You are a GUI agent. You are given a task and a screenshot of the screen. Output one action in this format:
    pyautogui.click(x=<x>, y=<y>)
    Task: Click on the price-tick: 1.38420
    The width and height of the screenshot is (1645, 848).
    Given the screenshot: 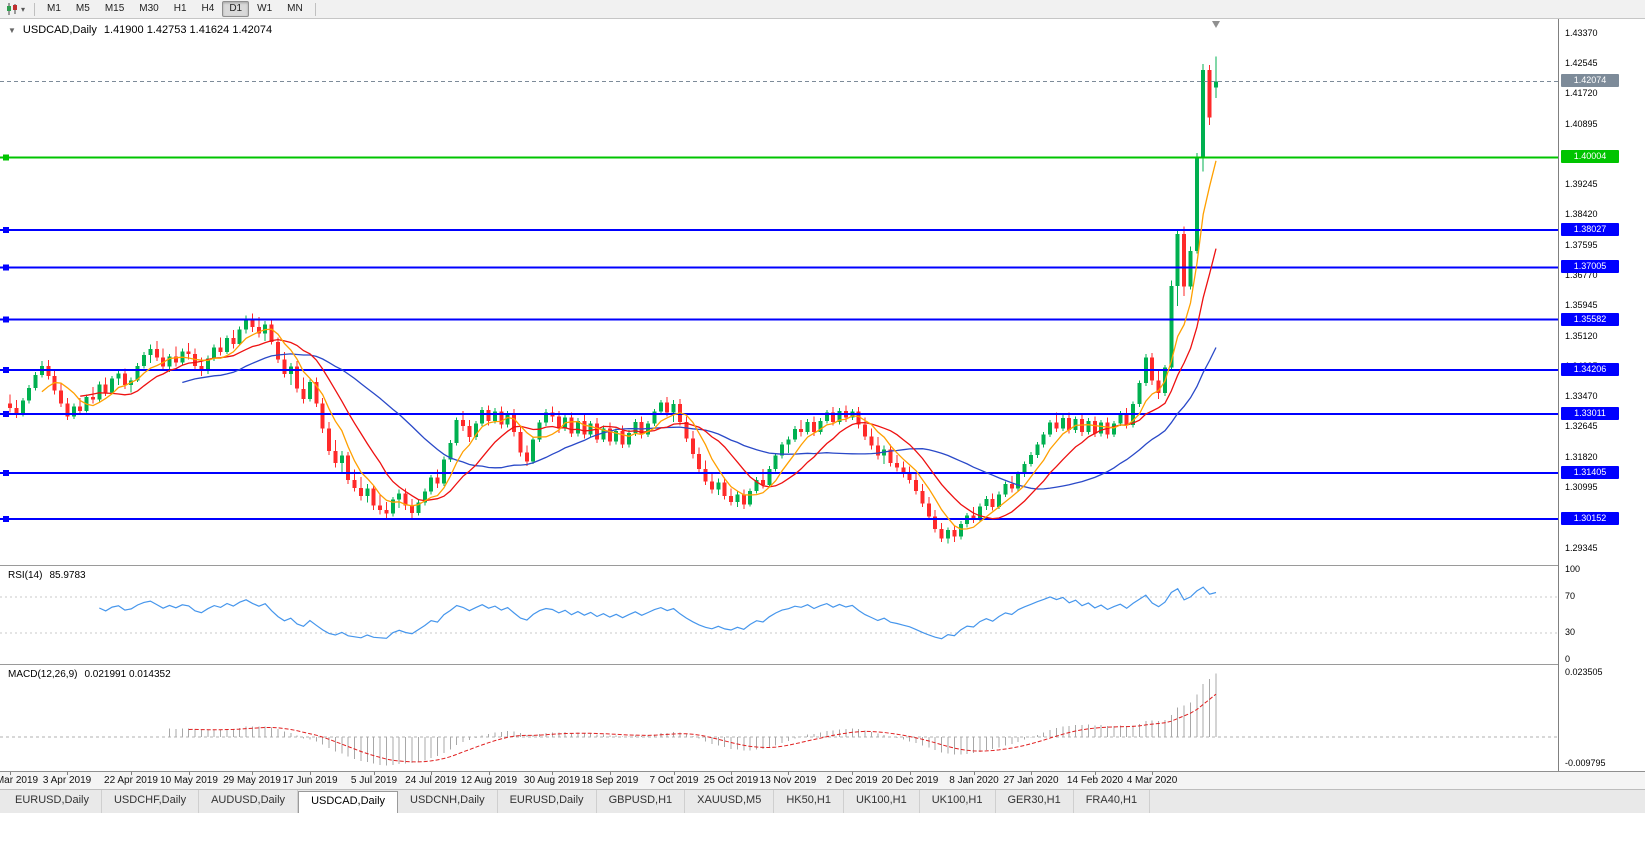 What is the action you would take?
    pyautogui.click(x=1581, y=214)
    